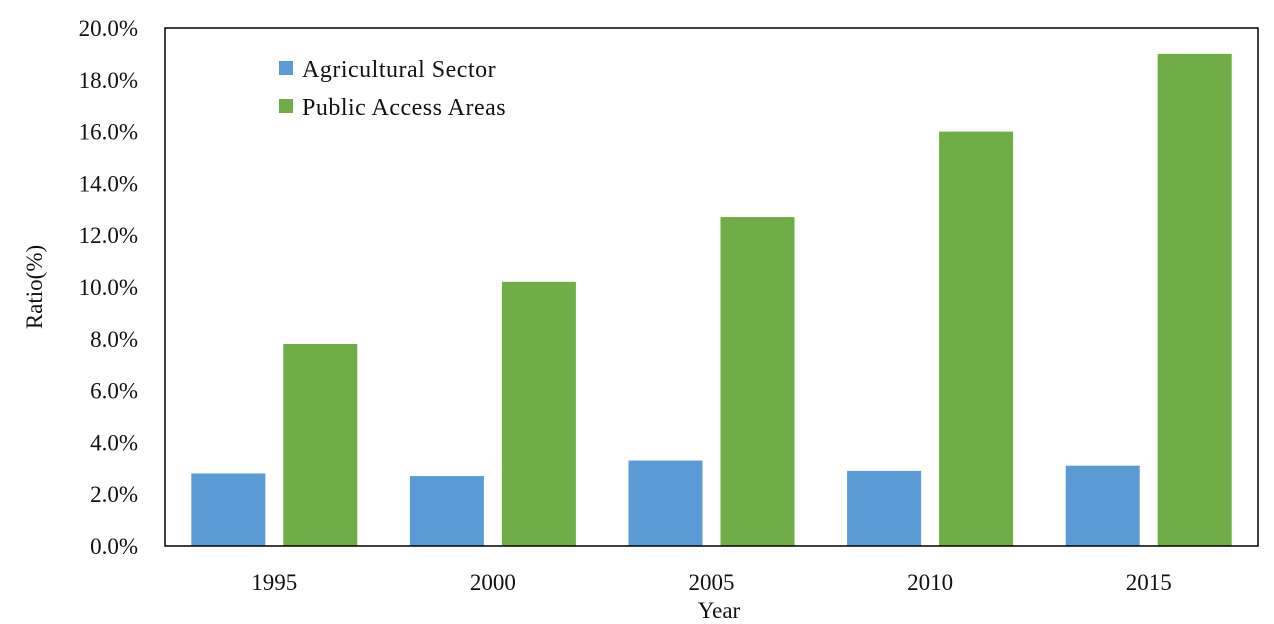 The height and width of the screenshot is (624, 1274). Describe the element at coordinates (446, 511) in the screenshot. I see `bar-agricultural-sector-2000` at that location.